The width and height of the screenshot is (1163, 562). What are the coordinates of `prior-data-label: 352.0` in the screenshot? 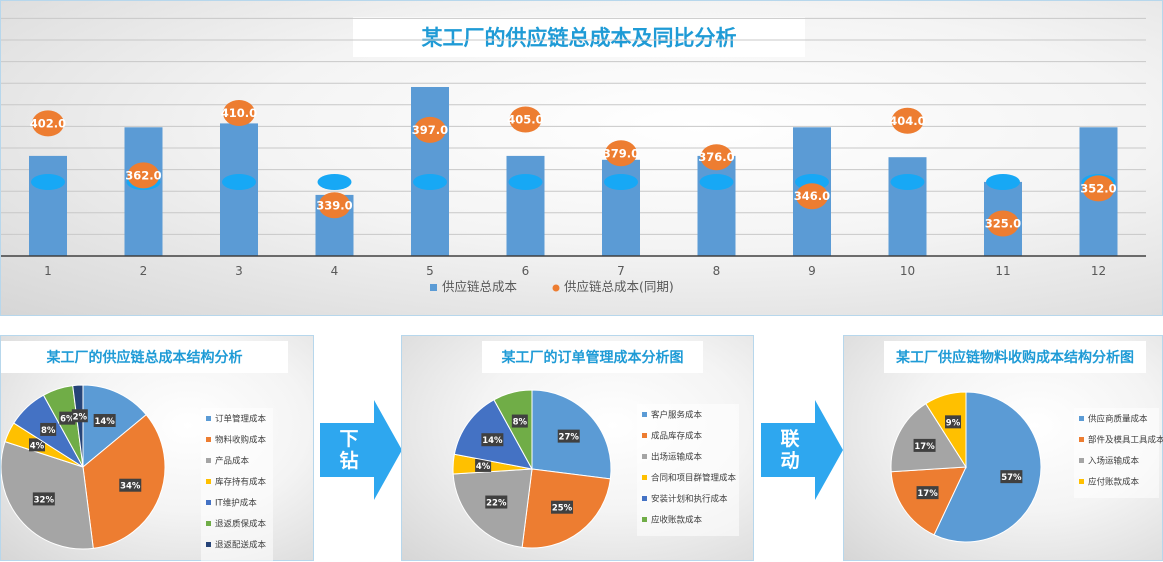 It's located at (1098, 188).